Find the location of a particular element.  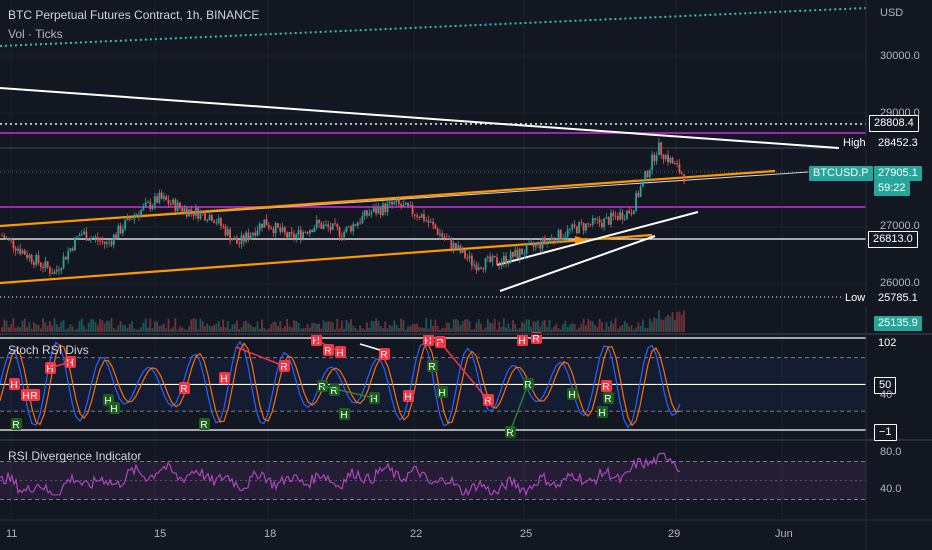

low-value: 25785.1 is located at coordinates (898, 298).